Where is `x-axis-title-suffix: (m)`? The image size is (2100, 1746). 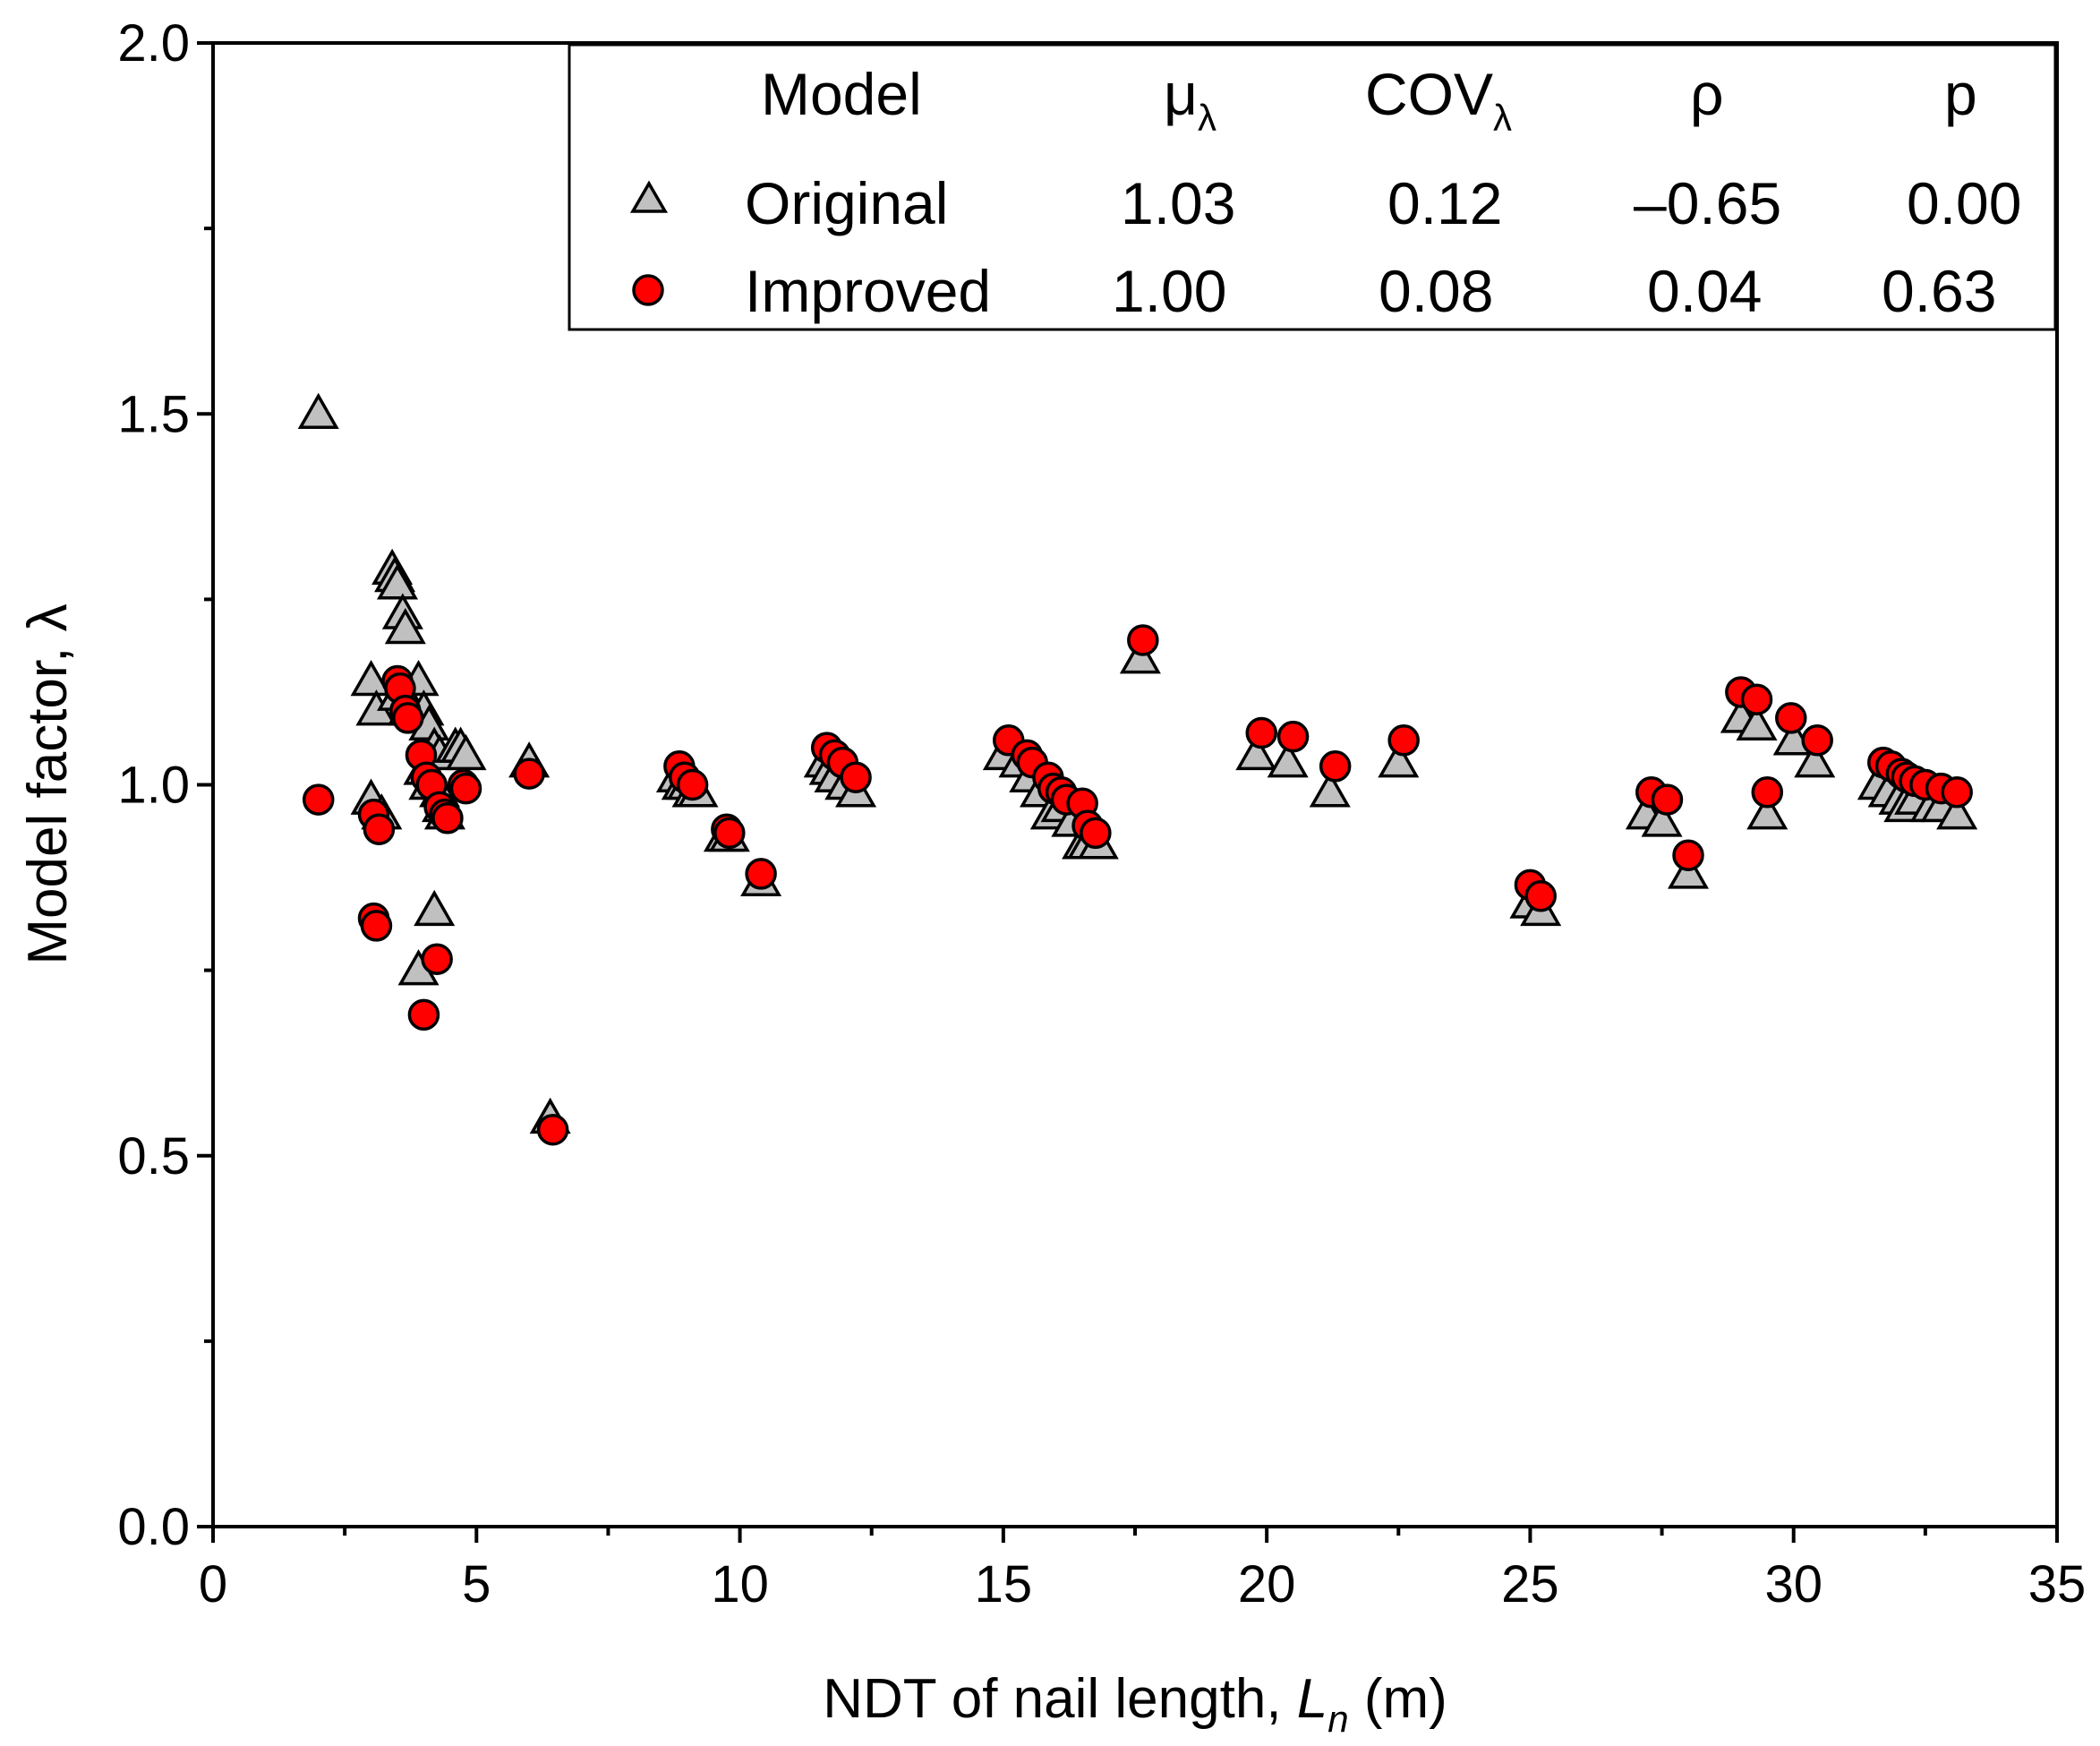 x-axis-title-suffix: (m) is located at coordinates (1398, 1699).